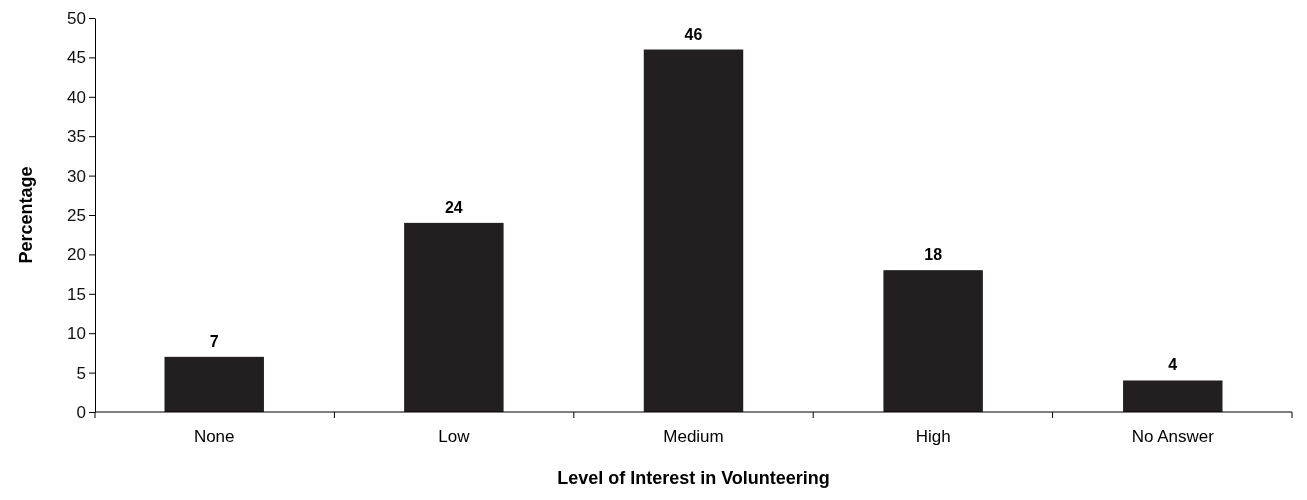 This screenshot has height=500, width=1307. What do you see at coordinates (76, 176) in the screenshot?
I see `y-tick-label: 30` at bounding box center [76, 176].